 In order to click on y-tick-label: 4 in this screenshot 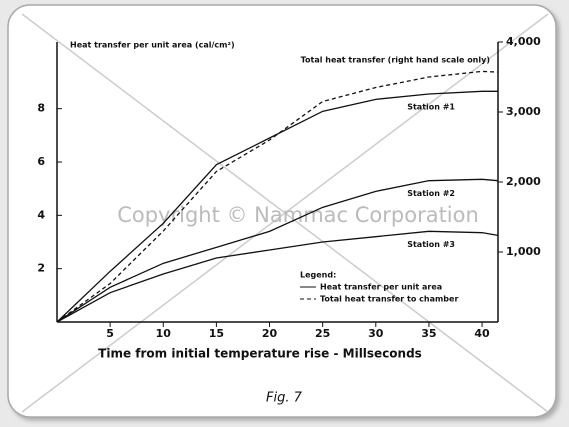, I will do `click(41, 214)`.